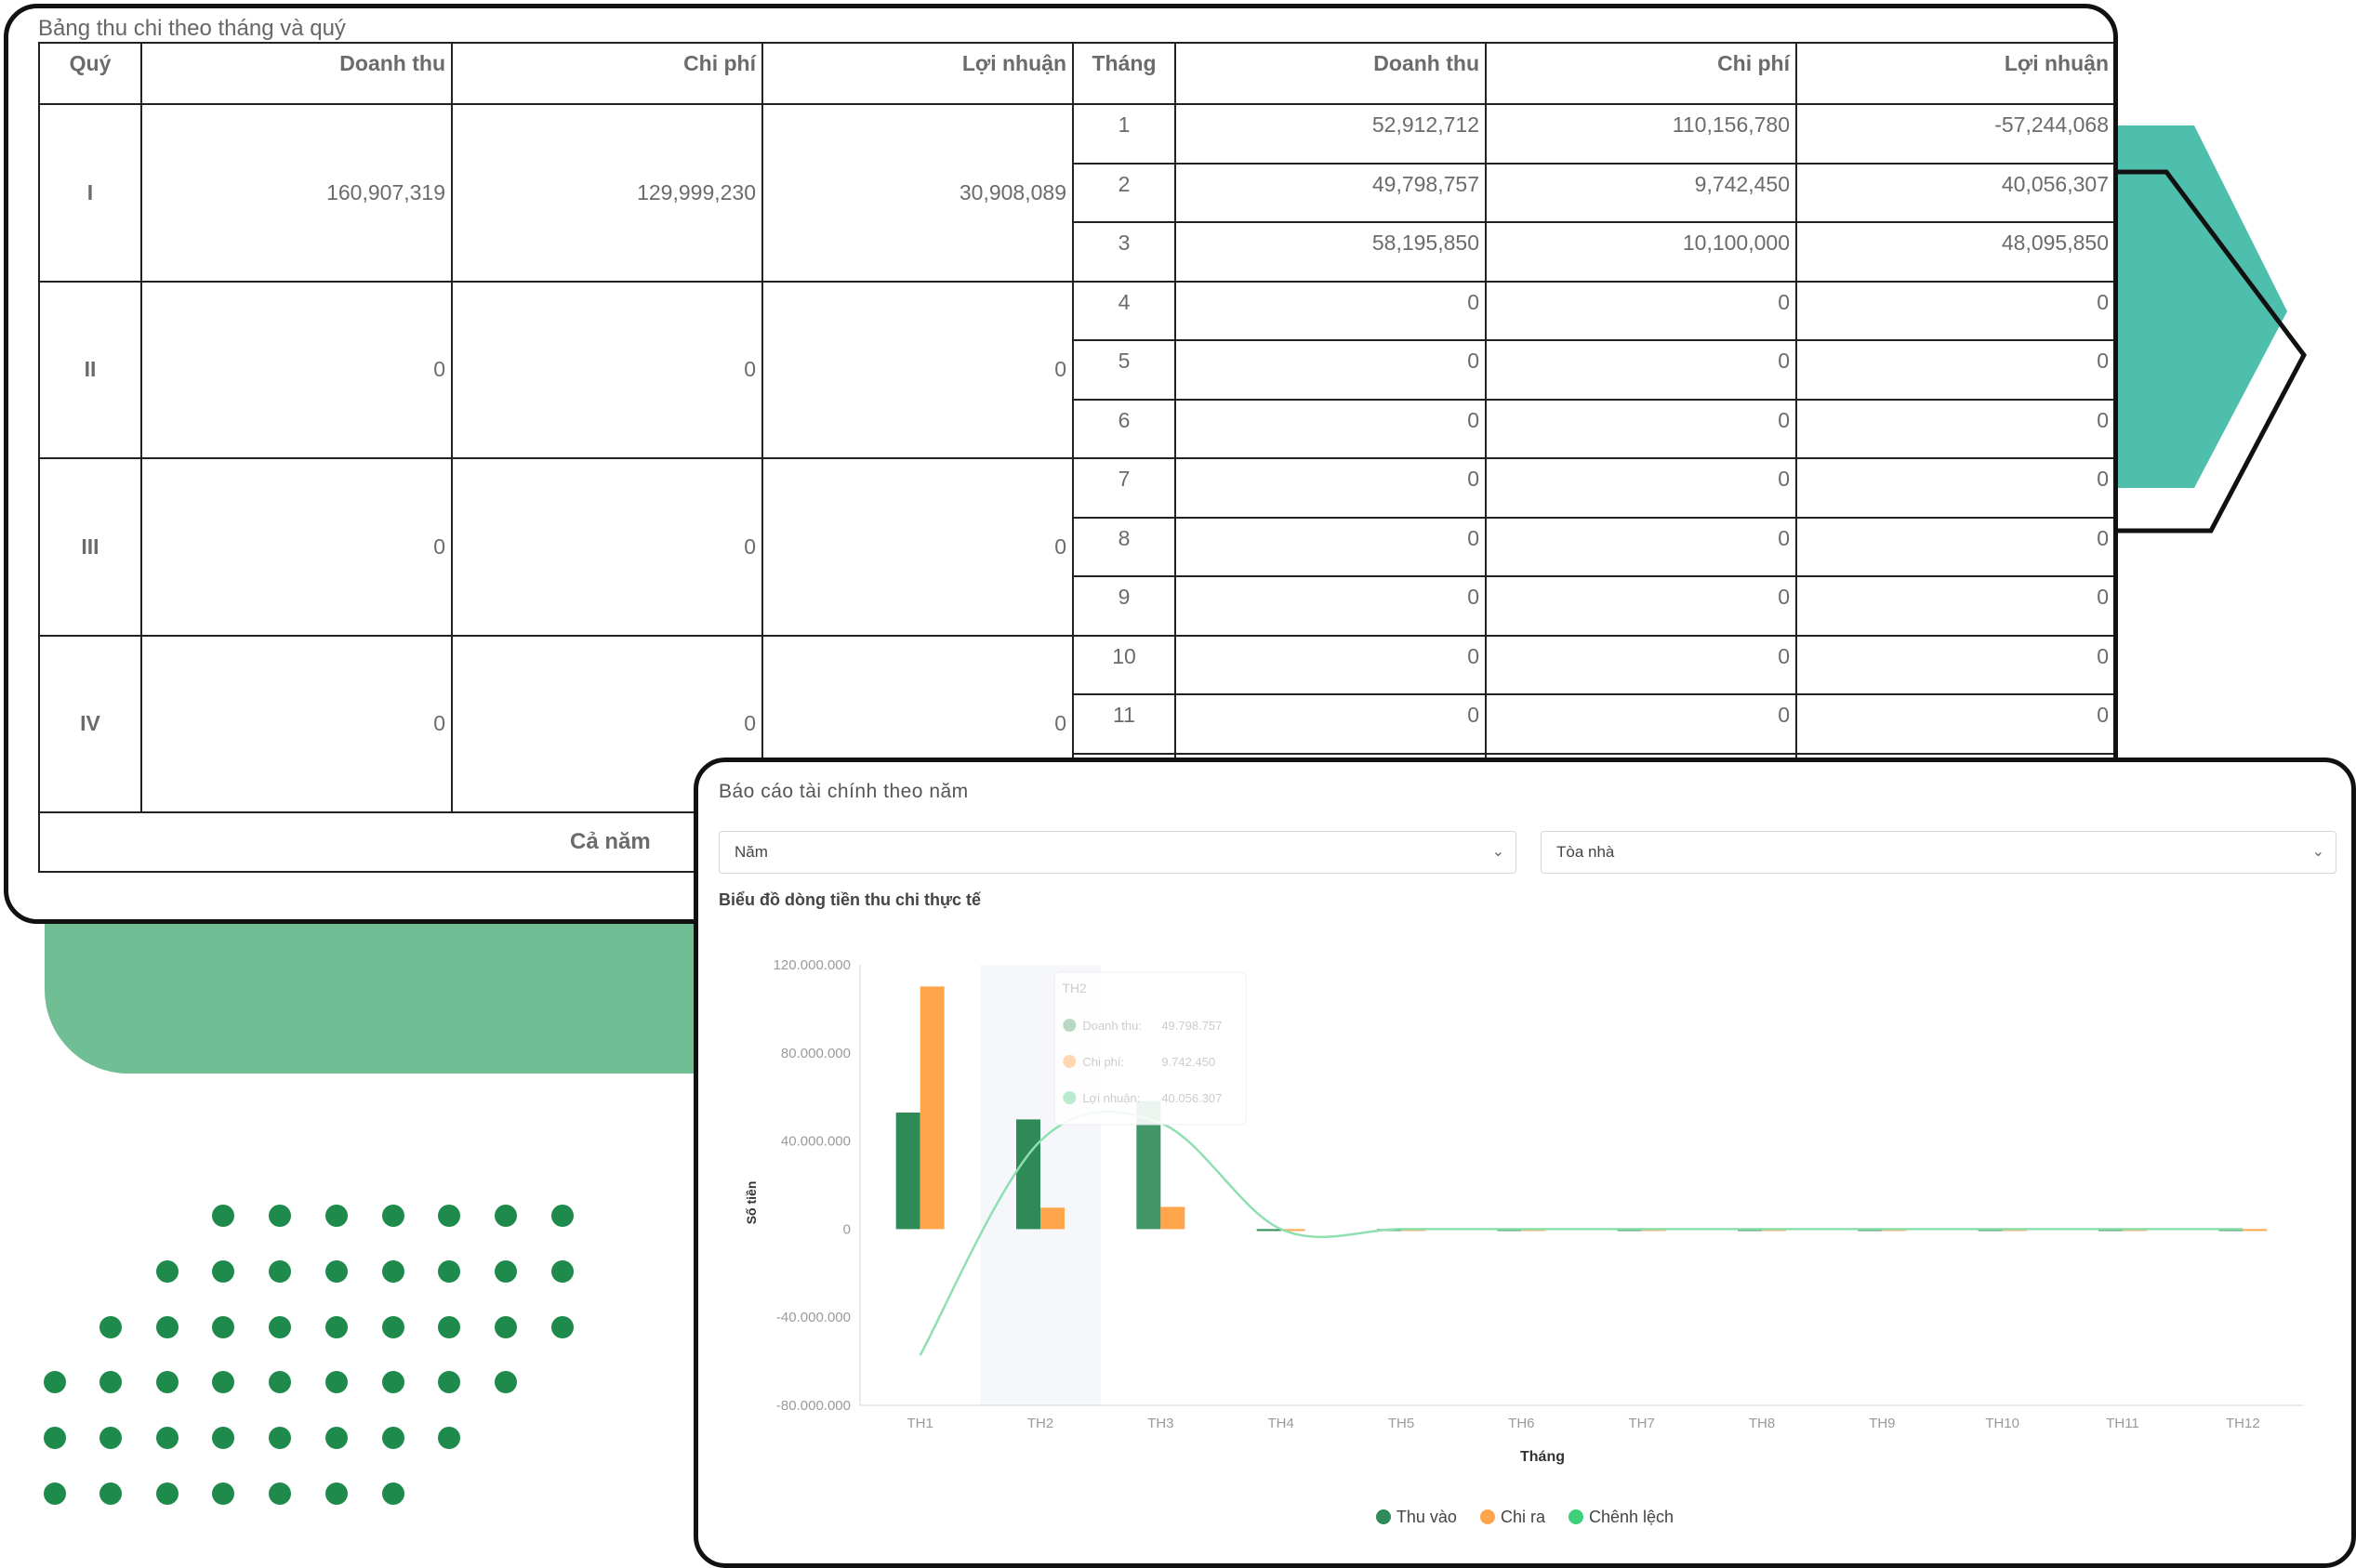 Image resolution: width=2356 pixels, height=1568 pixels. I want to click on table-row: IV 0 0 0 10 0 0 0, so click(1075, 724).